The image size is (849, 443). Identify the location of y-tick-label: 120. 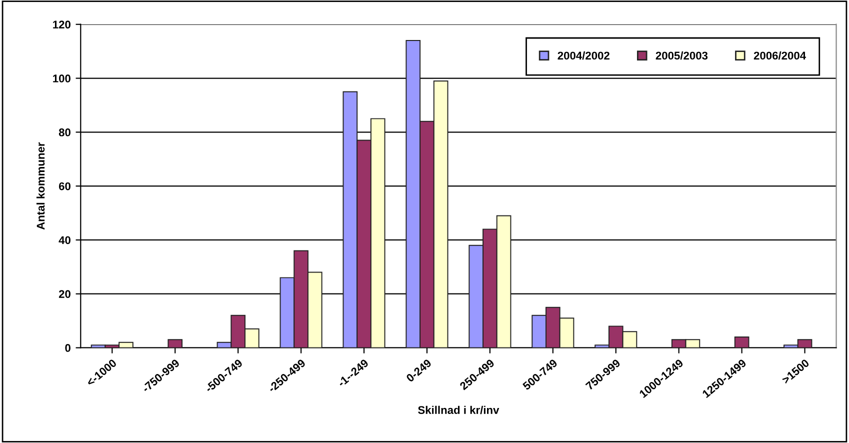
(61, 24).